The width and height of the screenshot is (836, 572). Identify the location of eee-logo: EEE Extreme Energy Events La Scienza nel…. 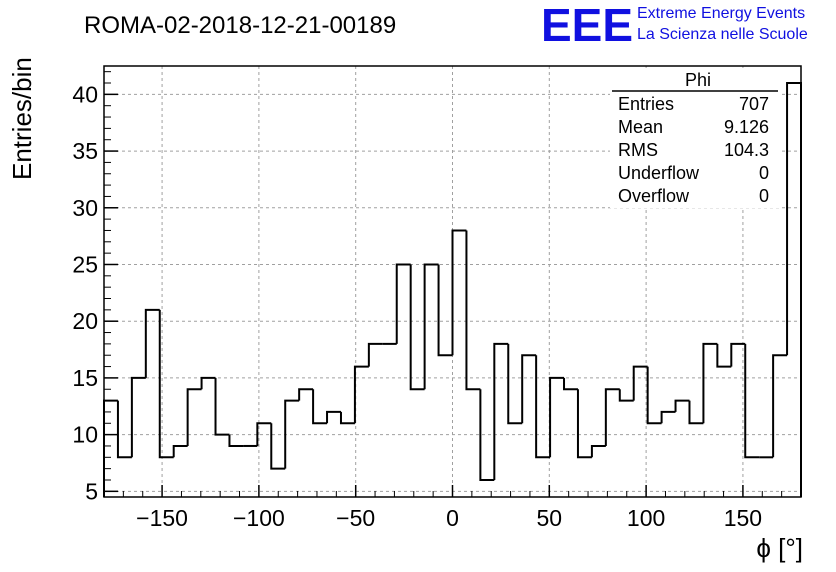
(674, 25).